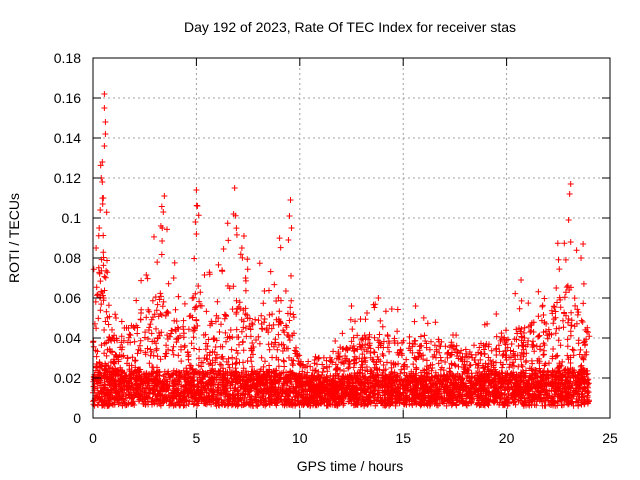 The image size is (640, 480). What do you see at coordinates (300, 438) in the screenshot?
I see `x-tick-label: 10` at bounding box center [300, 438].